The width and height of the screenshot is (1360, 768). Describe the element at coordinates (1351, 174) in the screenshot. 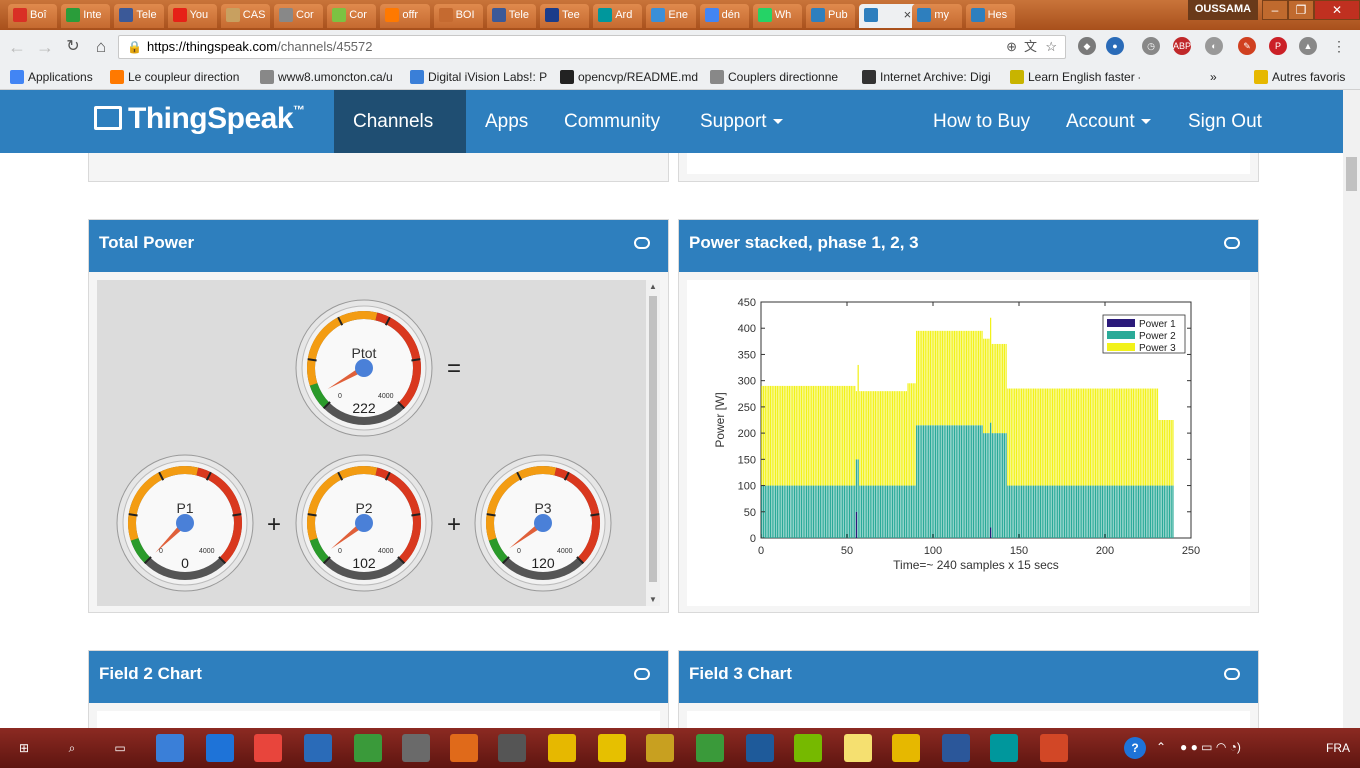

I see `page-scroll-thumb` at that location.